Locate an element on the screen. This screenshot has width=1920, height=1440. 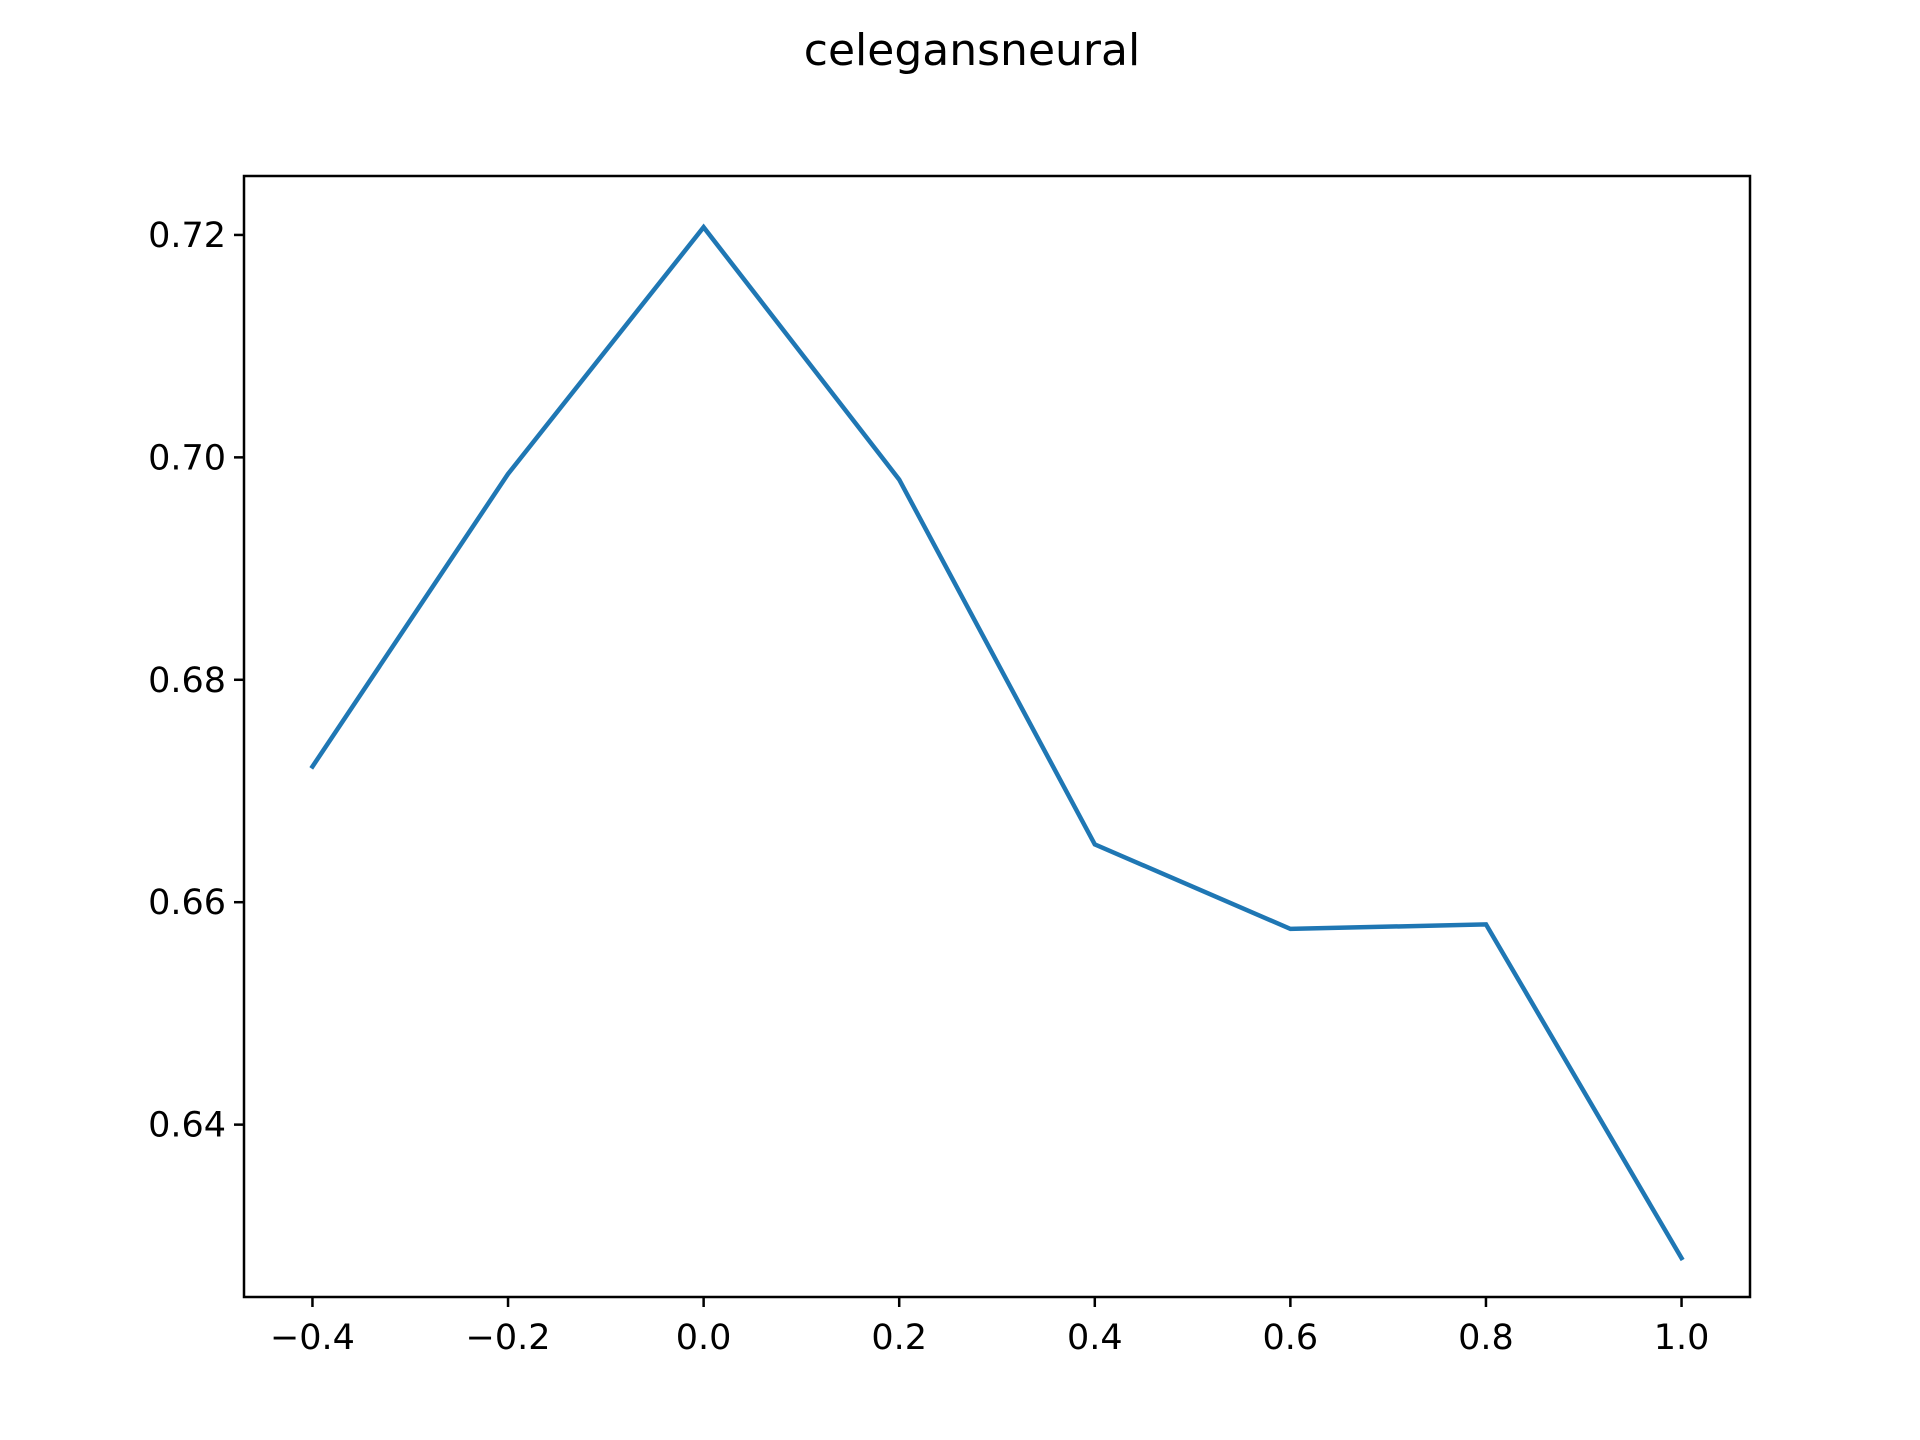
x-tick-label: 0.8 is located at coordinates (1486, 1338).